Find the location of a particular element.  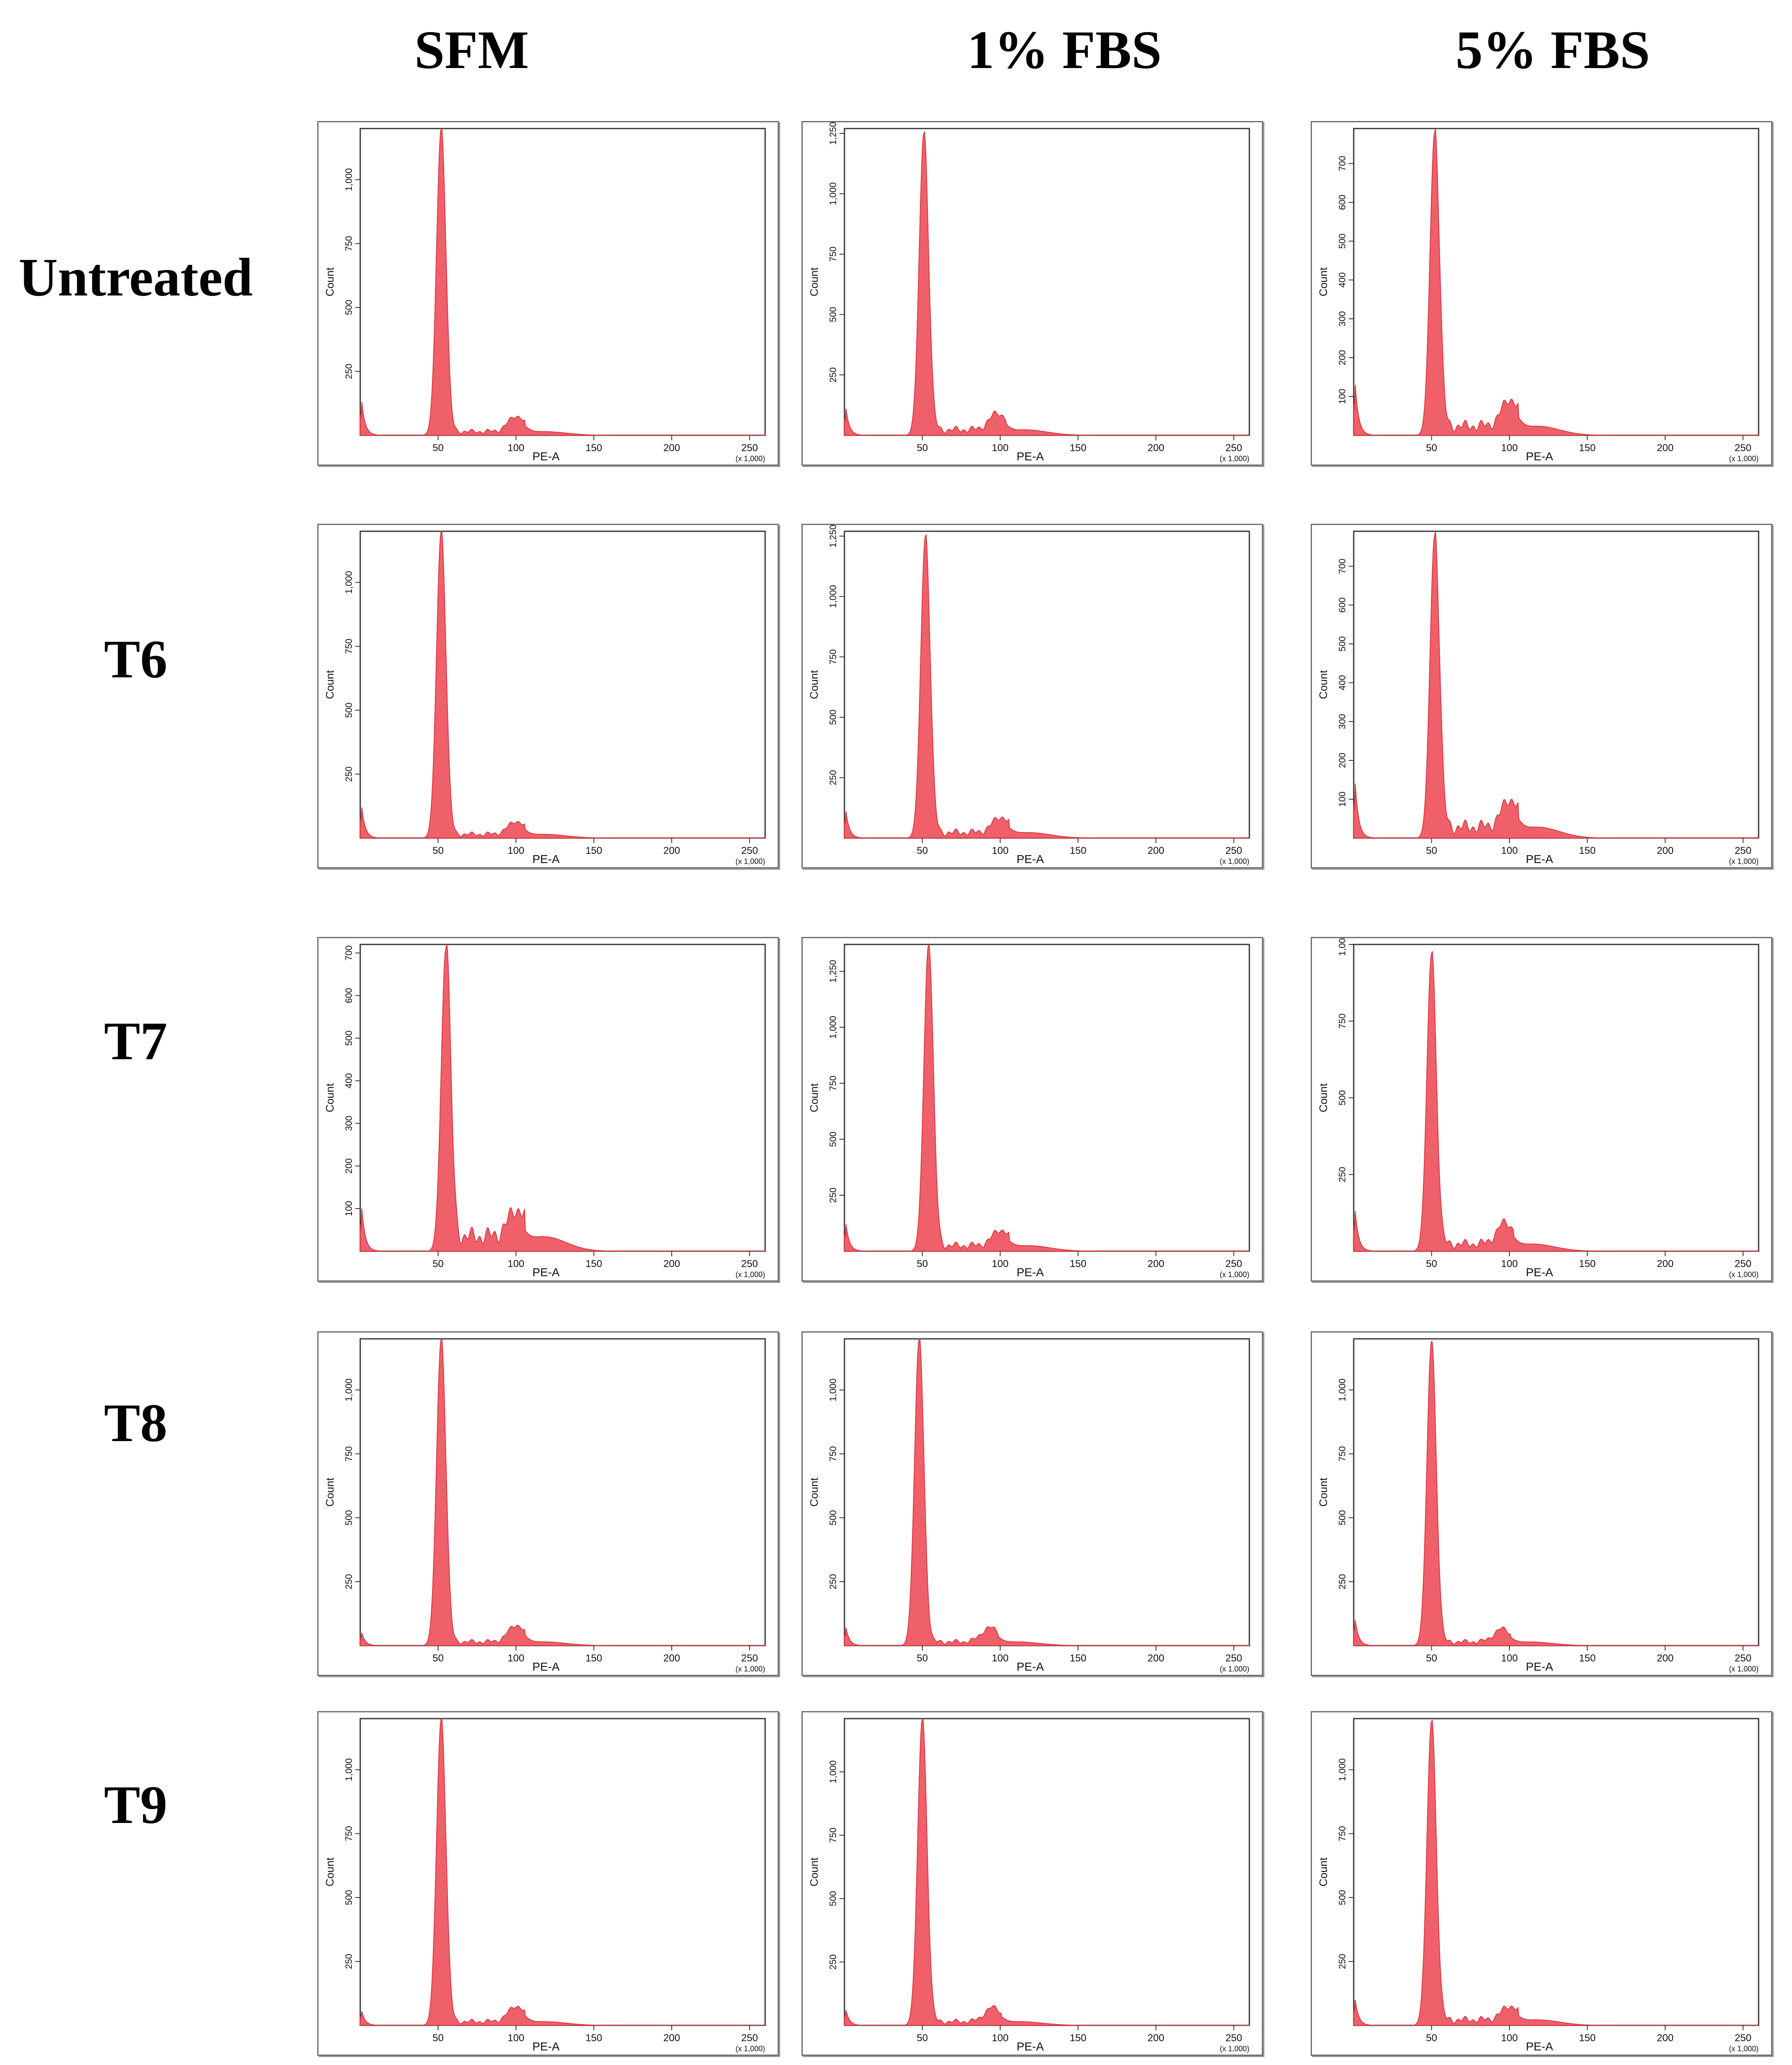

column-header-5pct-fbs: 5% FBS is located at coordinates (1553, 50).